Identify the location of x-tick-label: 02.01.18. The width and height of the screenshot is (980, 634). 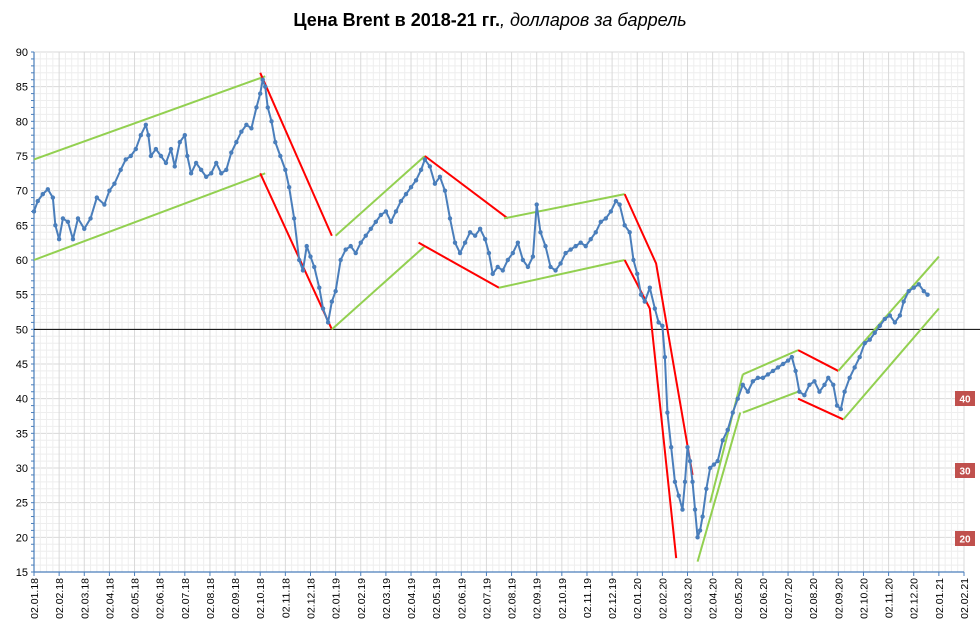
(35, 598).